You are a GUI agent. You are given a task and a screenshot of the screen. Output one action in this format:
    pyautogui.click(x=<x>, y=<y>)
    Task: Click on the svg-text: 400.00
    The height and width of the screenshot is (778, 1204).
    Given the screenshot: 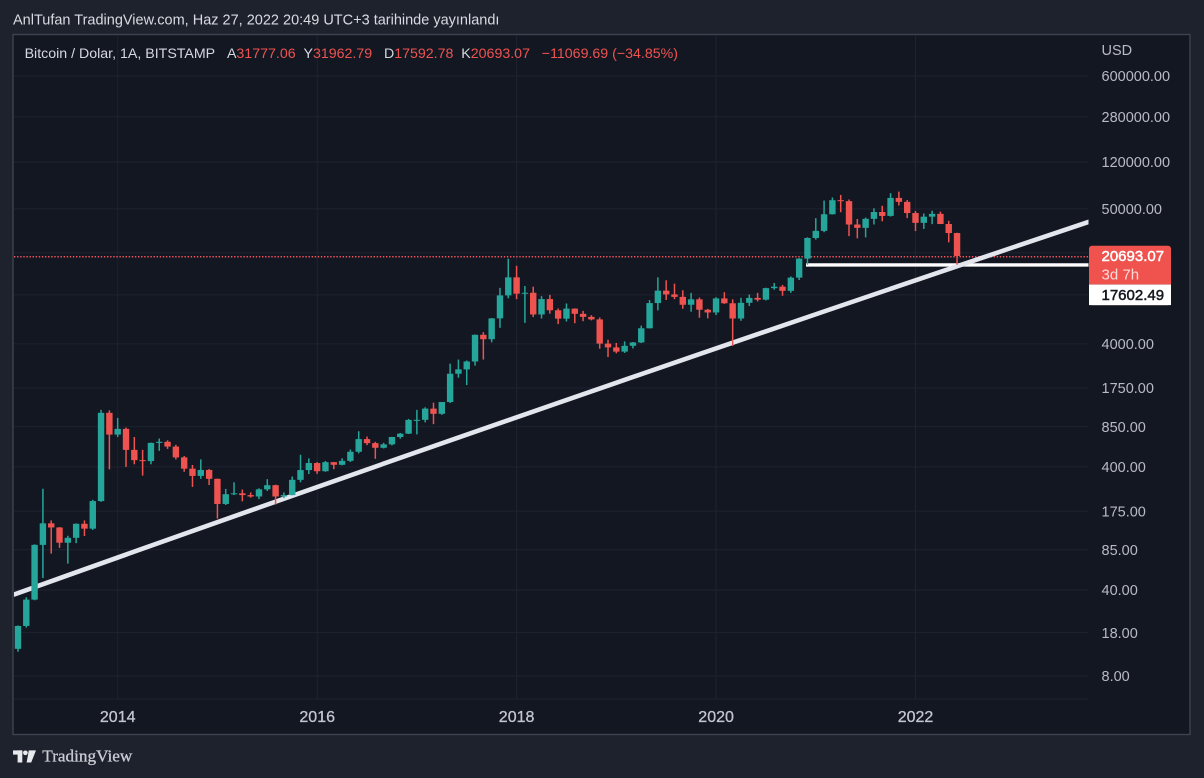 What is the action you would take?
    pyautogui.click(x=1124, y=468)
    